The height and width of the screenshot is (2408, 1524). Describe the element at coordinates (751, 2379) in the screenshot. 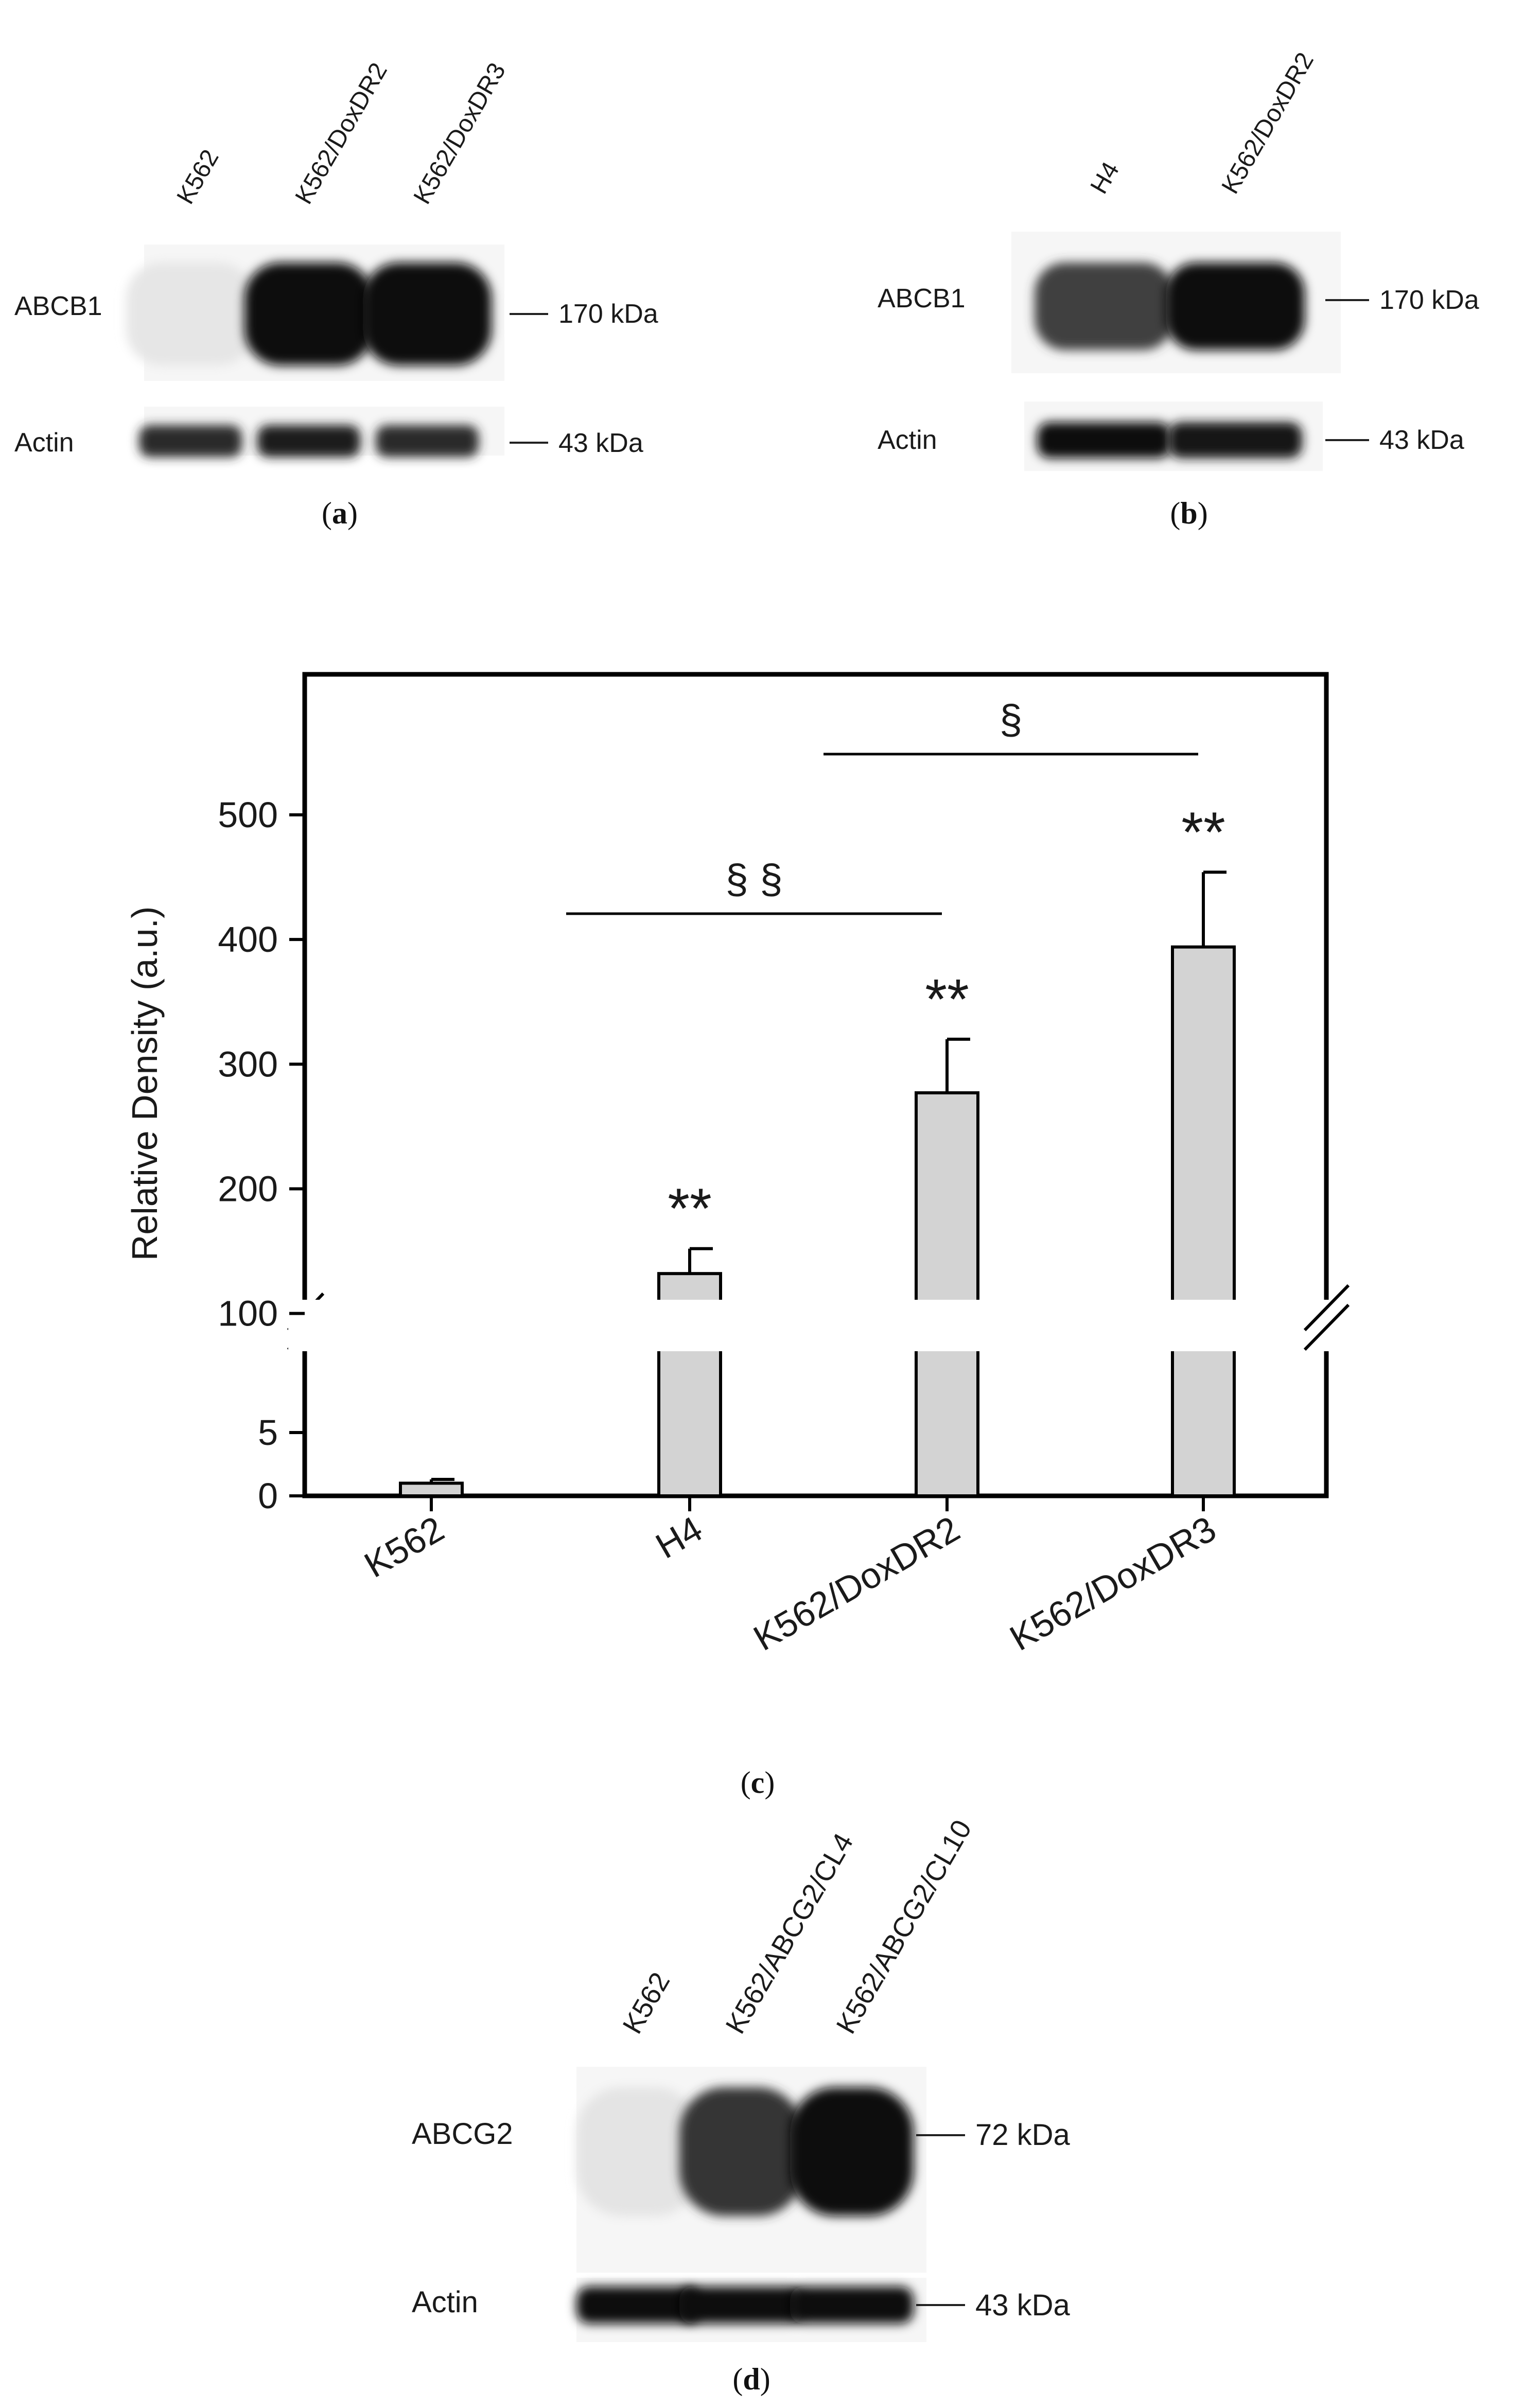

I see `panel-d-caption: (d)` at that location.